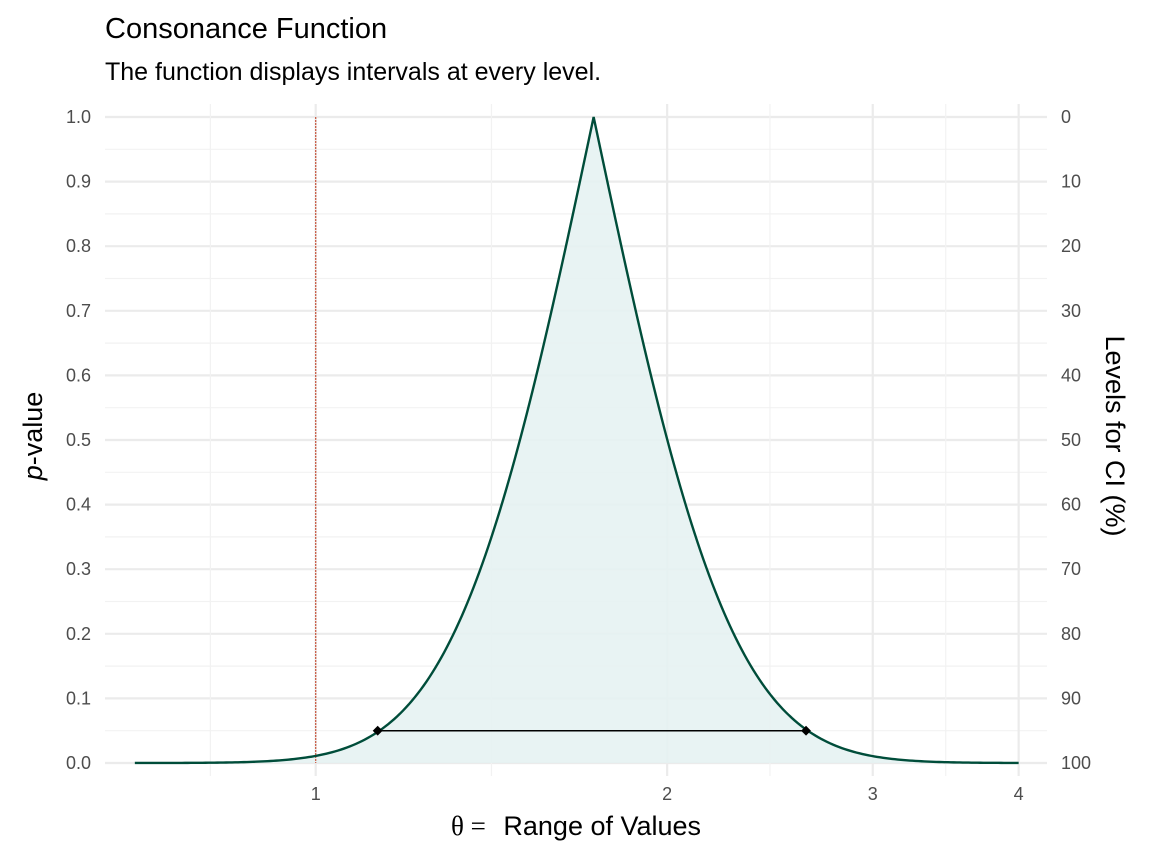 This screenshot has height=864, width=1152. What do you see at coordinates (78, 375) in the screenshot?
I see `y-tick-label: 0.6` at bounding box center [78, 375].